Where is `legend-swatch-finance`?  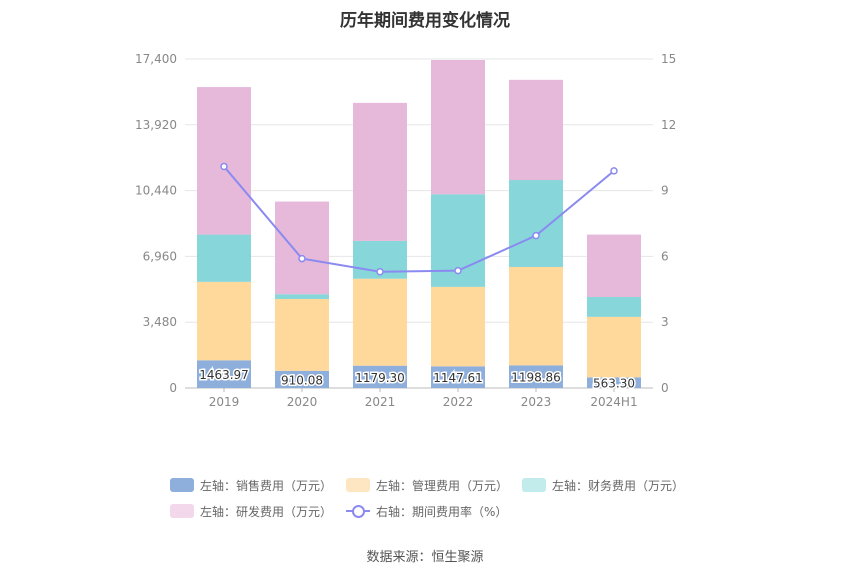 legend-swatch-finance is located at coordinates (534, 485).